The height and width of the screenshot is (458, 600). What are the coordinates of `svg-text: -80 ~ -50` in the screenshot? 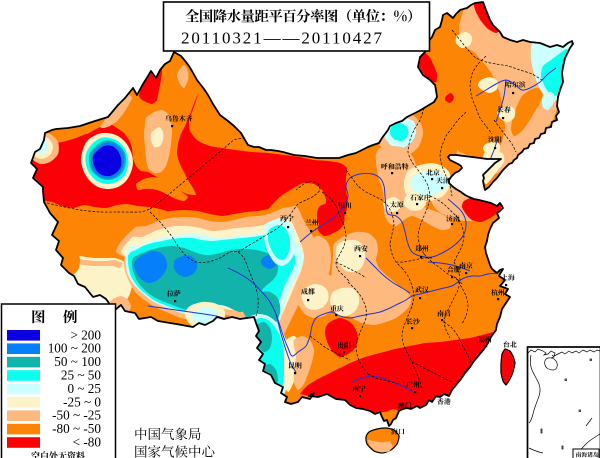 It's located at (76, 428).